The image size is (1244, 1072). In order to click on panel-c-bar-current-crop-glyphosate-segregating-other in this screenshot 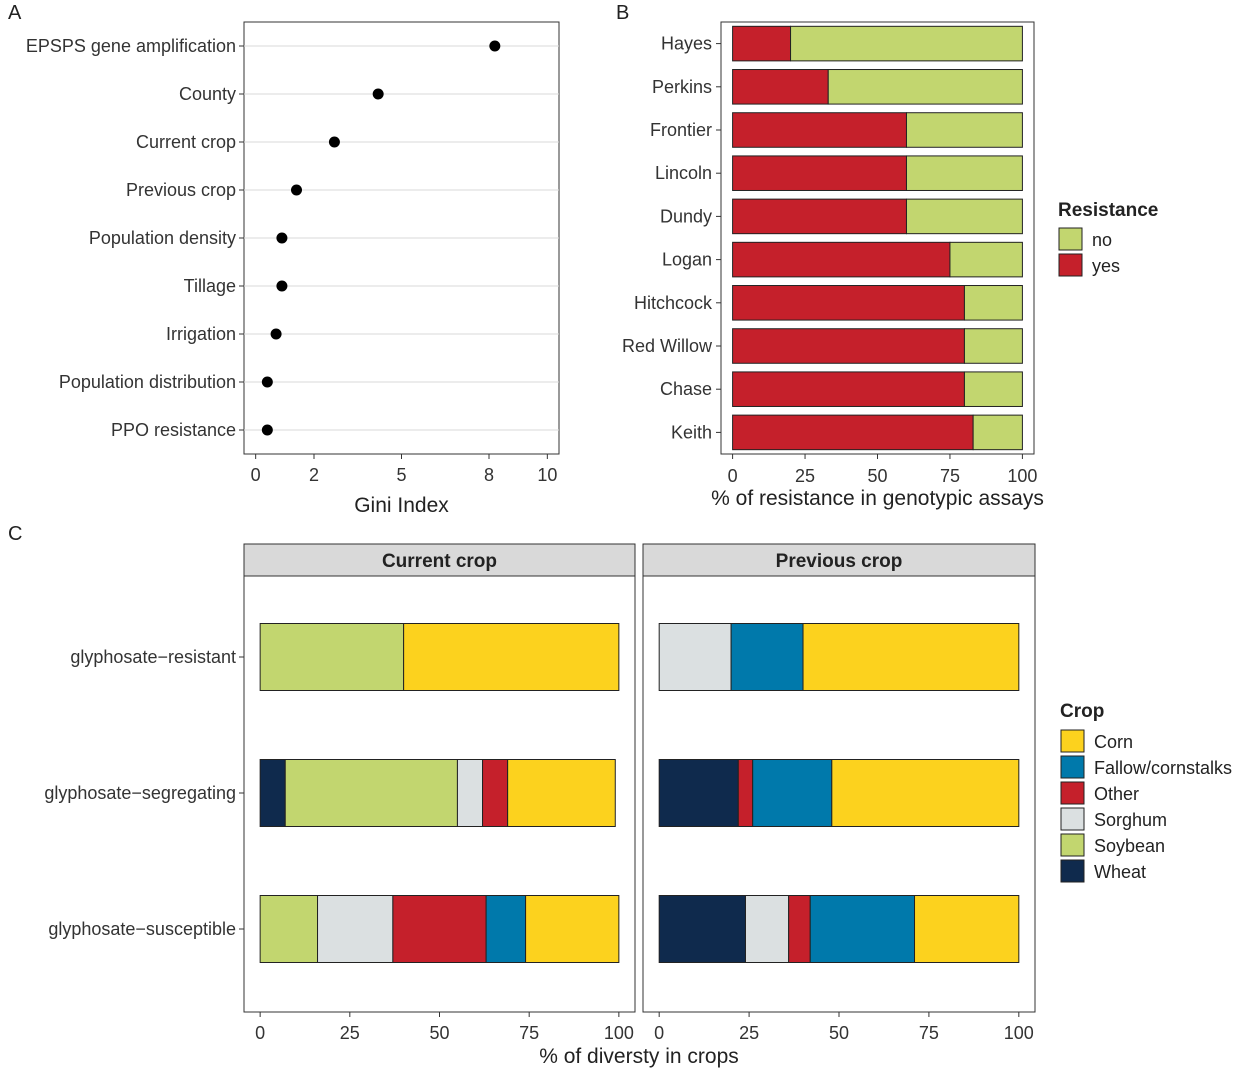, I will do `click(495, 793)`.